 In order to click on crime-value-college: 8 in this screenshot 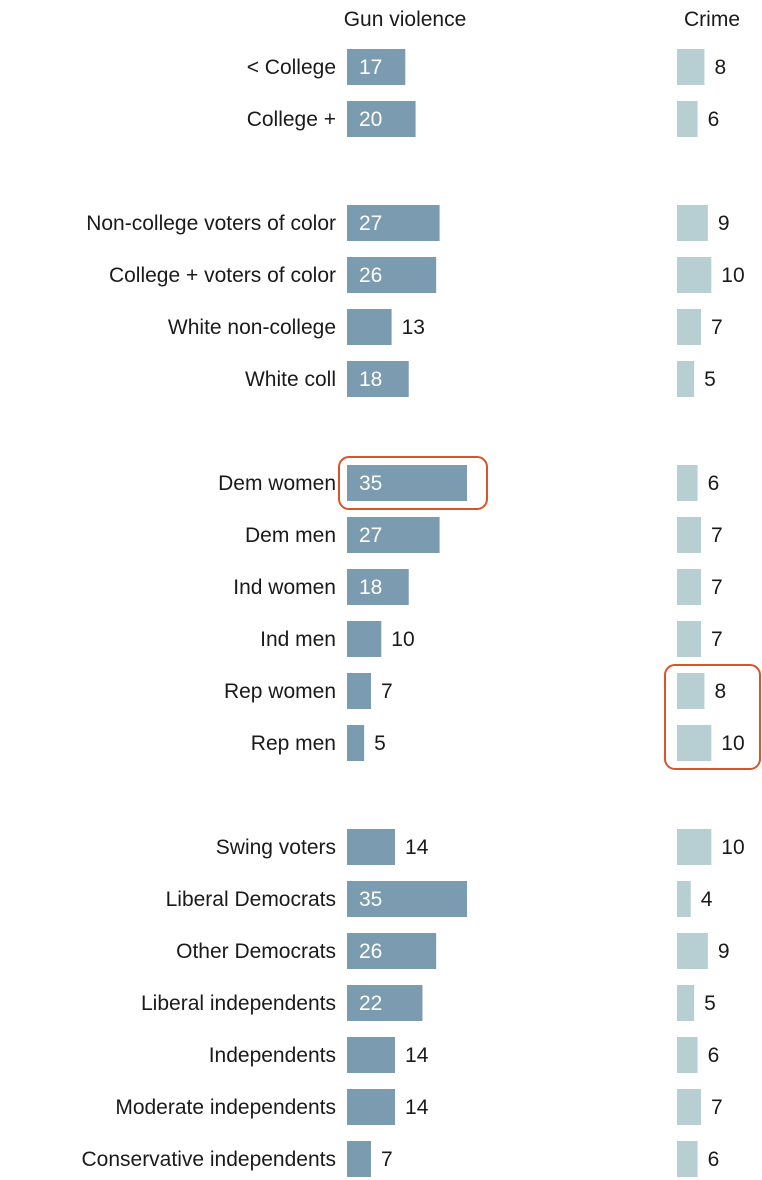, I will do `click(720, 67)`.